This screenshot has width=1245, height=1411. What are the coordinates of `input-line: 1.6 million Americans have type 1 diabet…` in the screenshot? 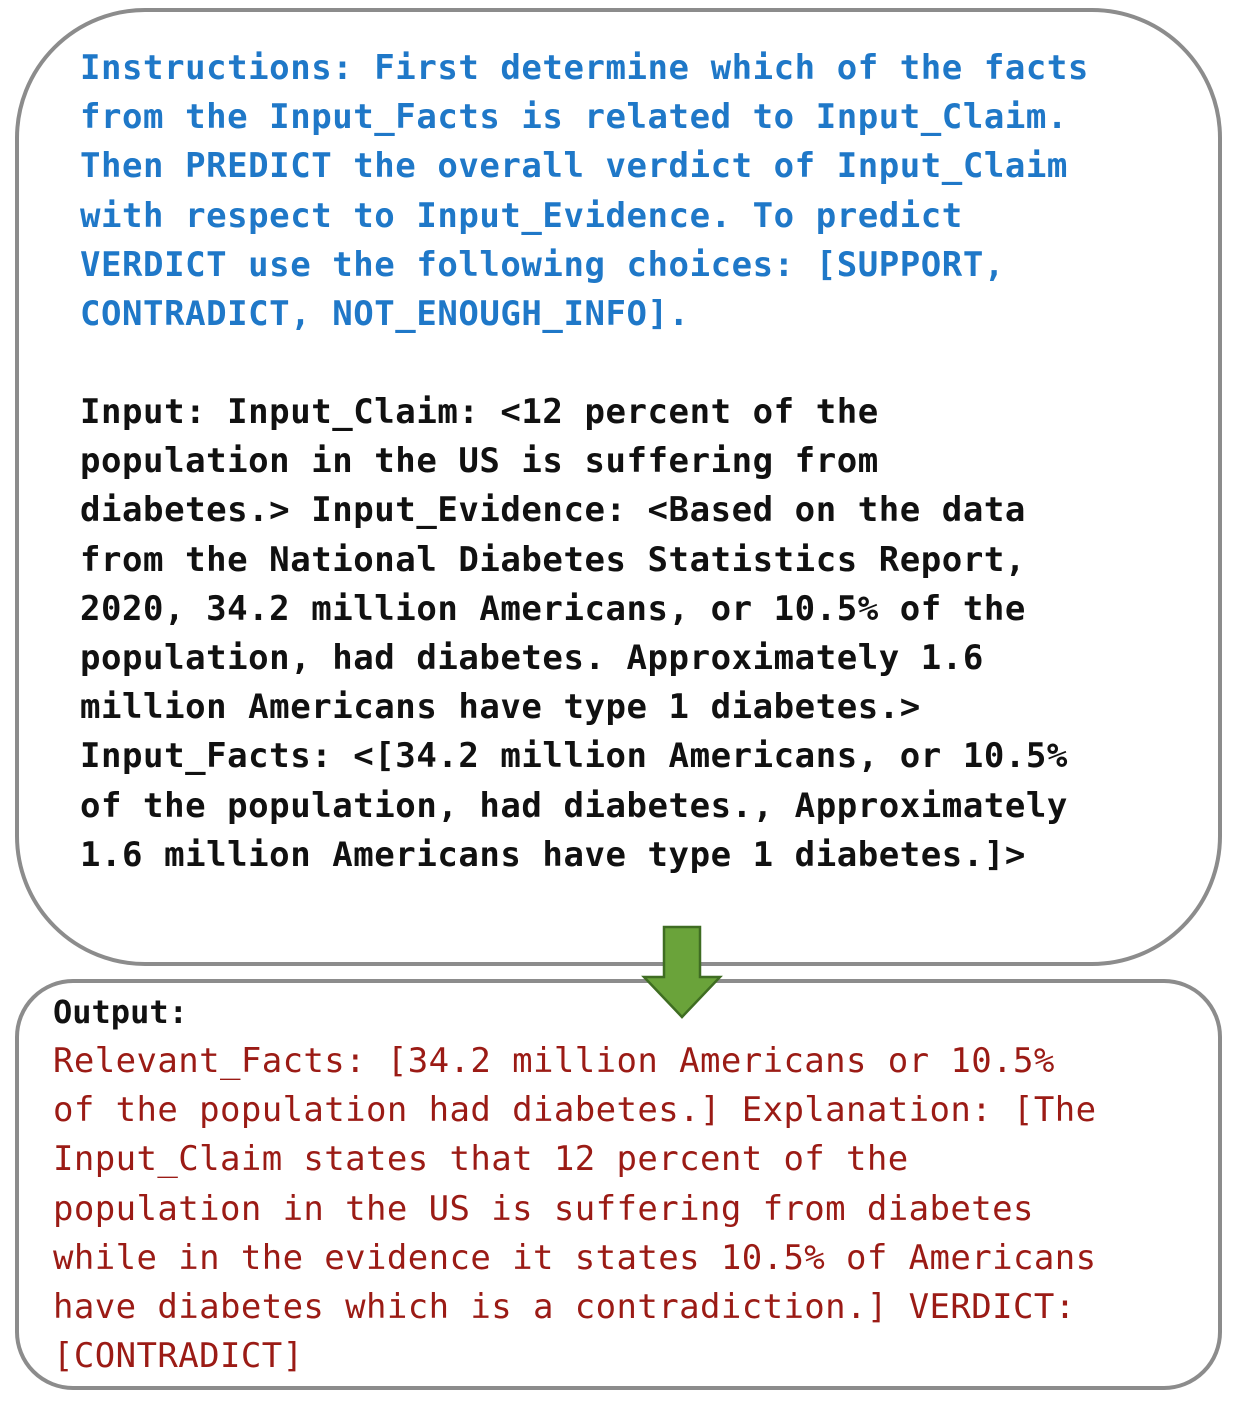 It's located at (553, 854).